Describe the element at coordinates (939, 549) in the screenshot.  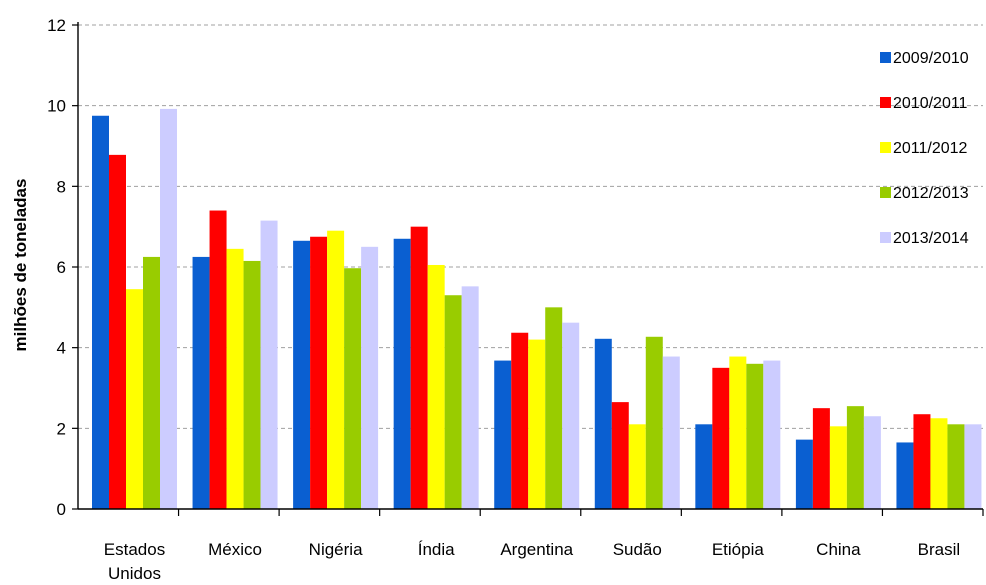
I see `x-tick-label: Brasil` at that location.